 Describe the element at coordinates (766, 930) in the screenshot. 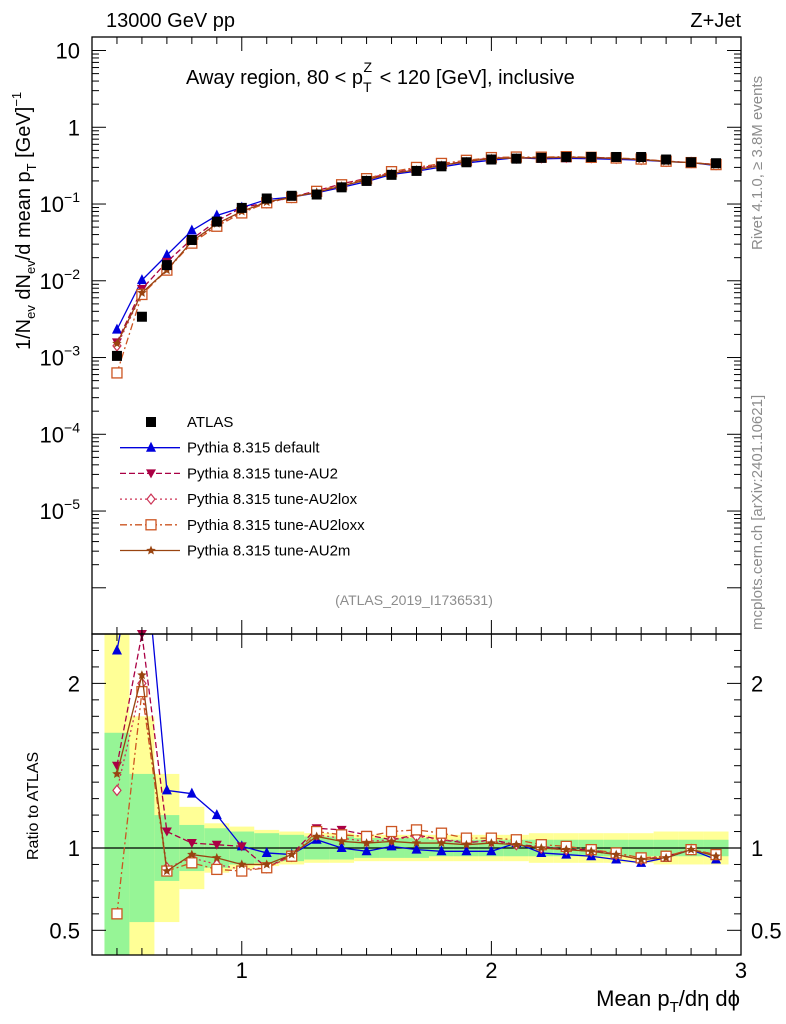

I see `ratio-y-tick-label-right: 0.5` at that location.